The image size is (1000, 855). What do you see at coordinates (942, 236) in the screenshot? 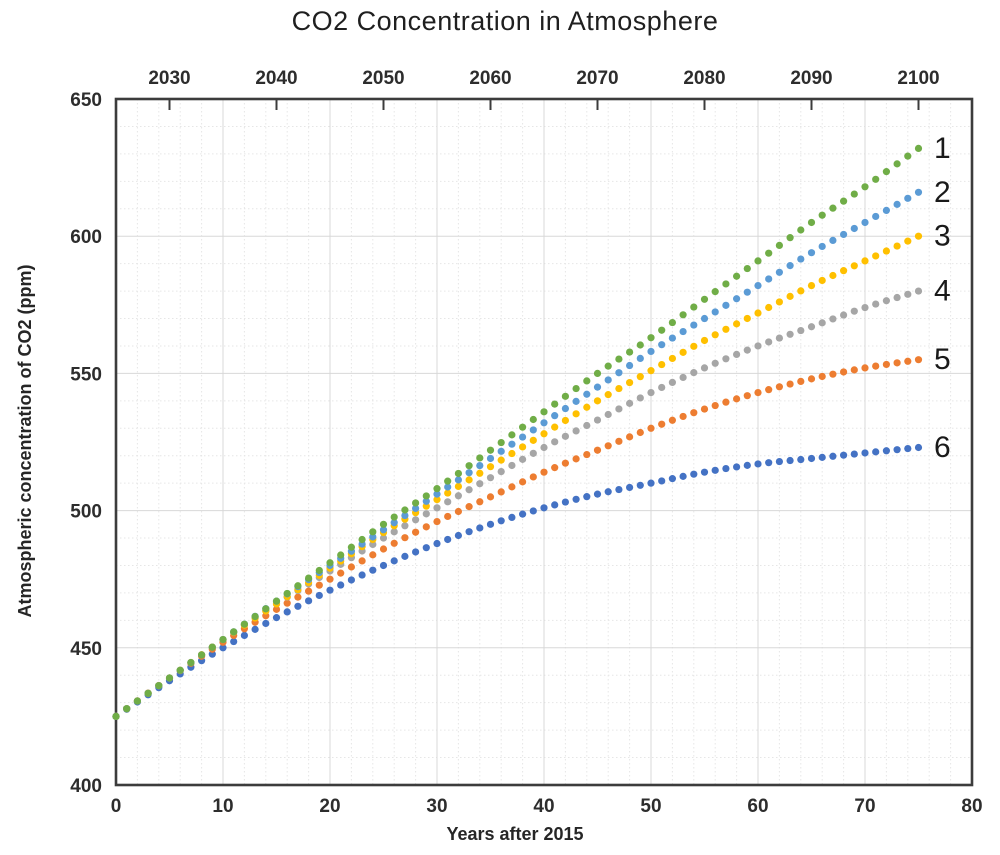
I see `series-label-3: 3` at bounding box center [942, 236].